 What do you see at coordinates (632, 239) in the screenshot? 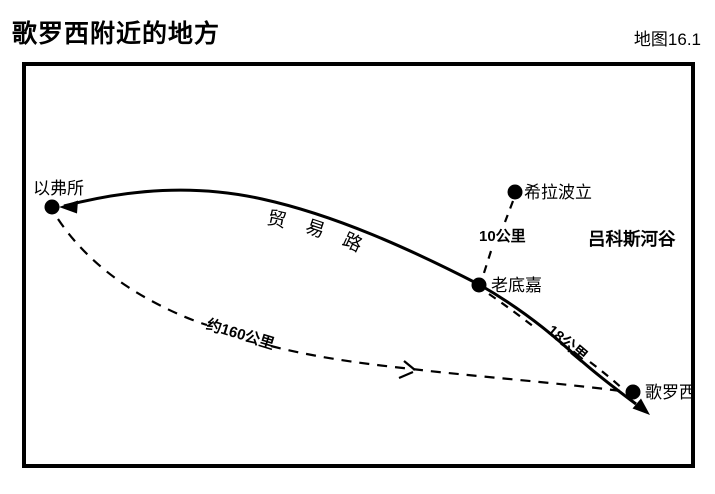
I see `region-label-lycus-valley: 吕科斯河谷` at bounding box center [632, 239].